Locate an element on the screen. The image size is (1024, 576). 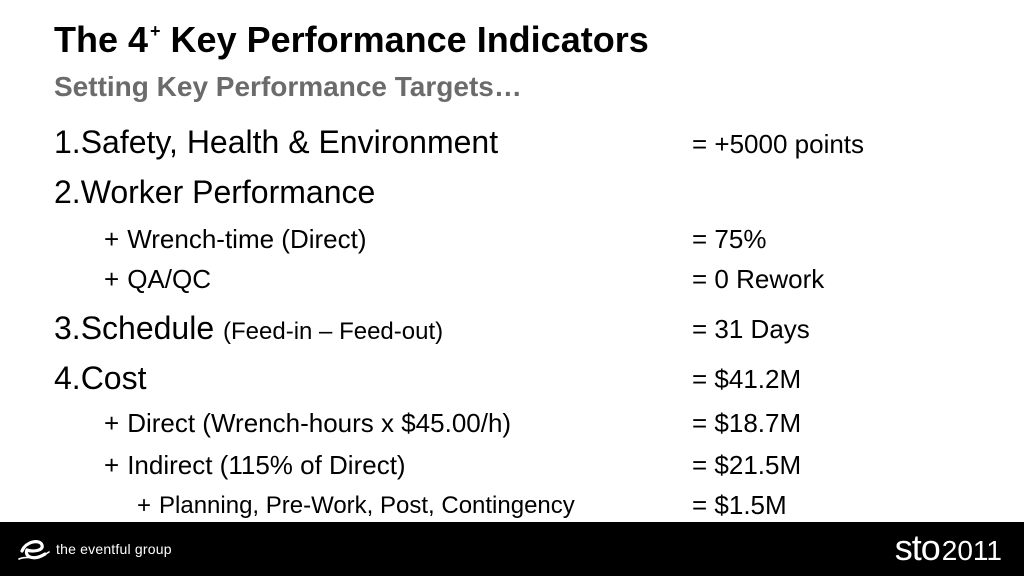
sto-logo-text: sto is located at coordinates (917, 547).